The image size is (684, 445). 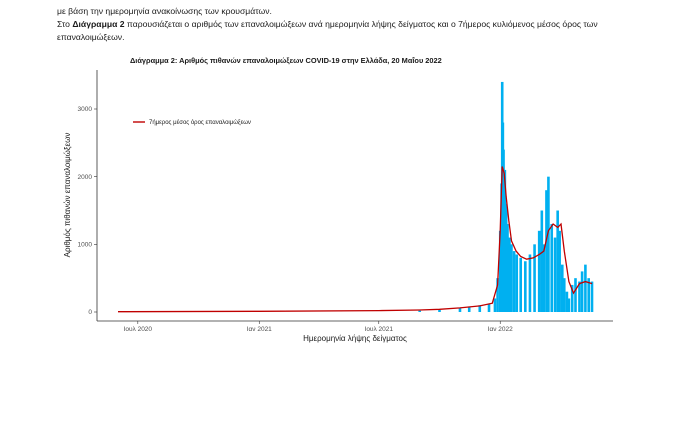 What do you see at coordinates (91, 37) in the screenshot?
I see `intro-line-3: επαναλοιμώξεων.` at bounding box center [91, 37].